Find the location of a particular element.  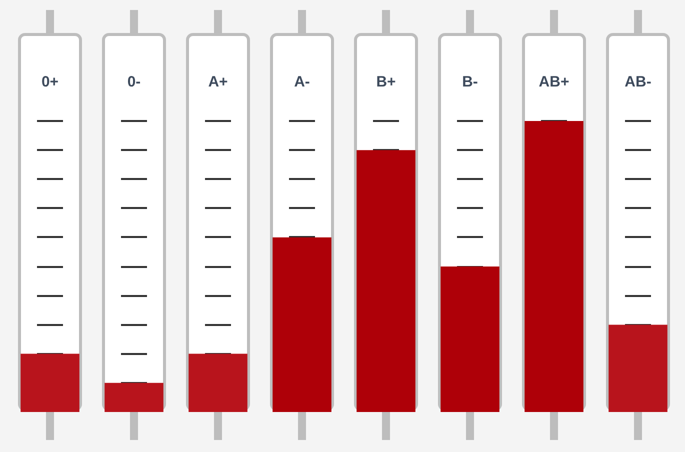

x-tick-label: 0+ is located at coordinates (50, 82).